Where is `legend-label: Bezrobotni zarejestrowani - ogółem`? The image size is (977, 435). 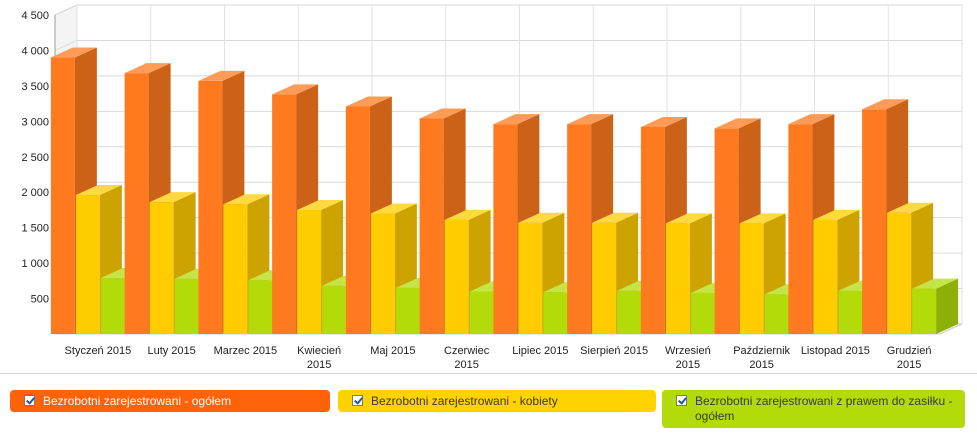
legend-label: Bezrobotni zarejestrowani - ogółem is located at coordinates (137, 401).